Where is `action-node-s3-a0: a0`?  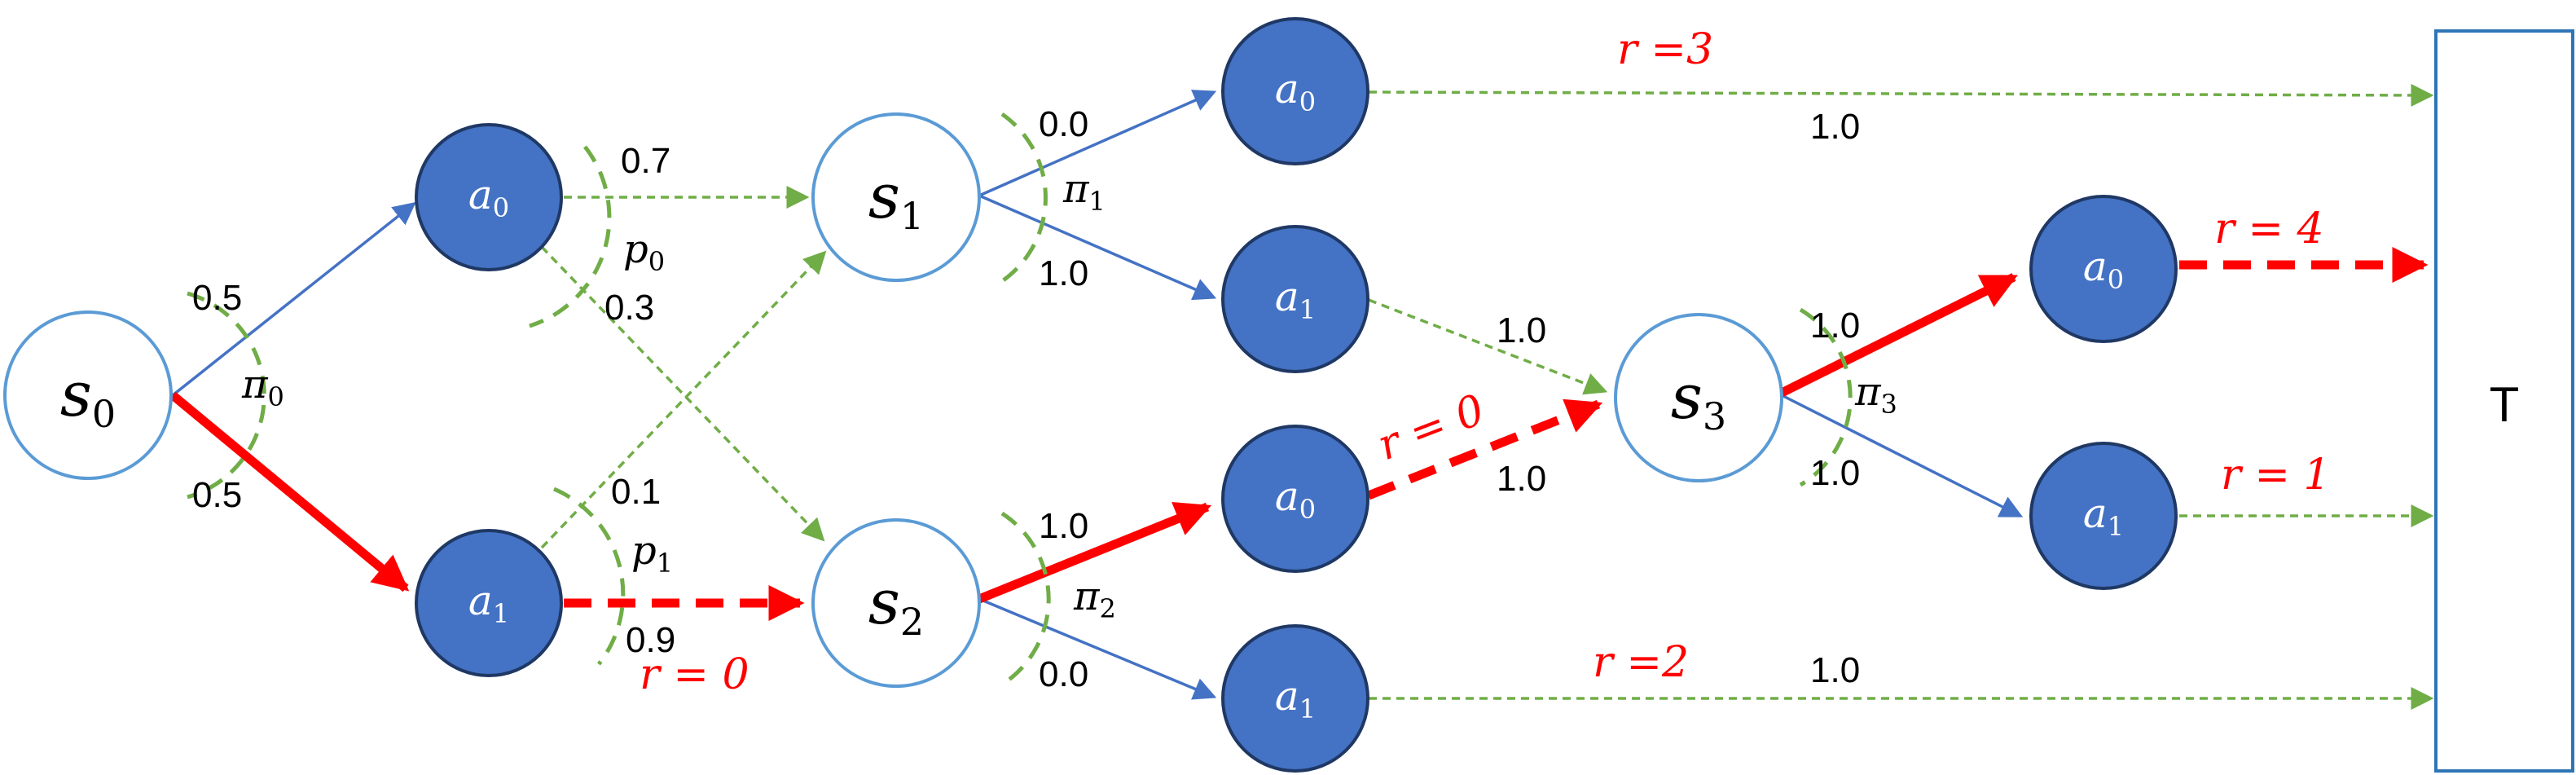 action-node-s3-a0: a0 is located at coordinates (2103, 269).